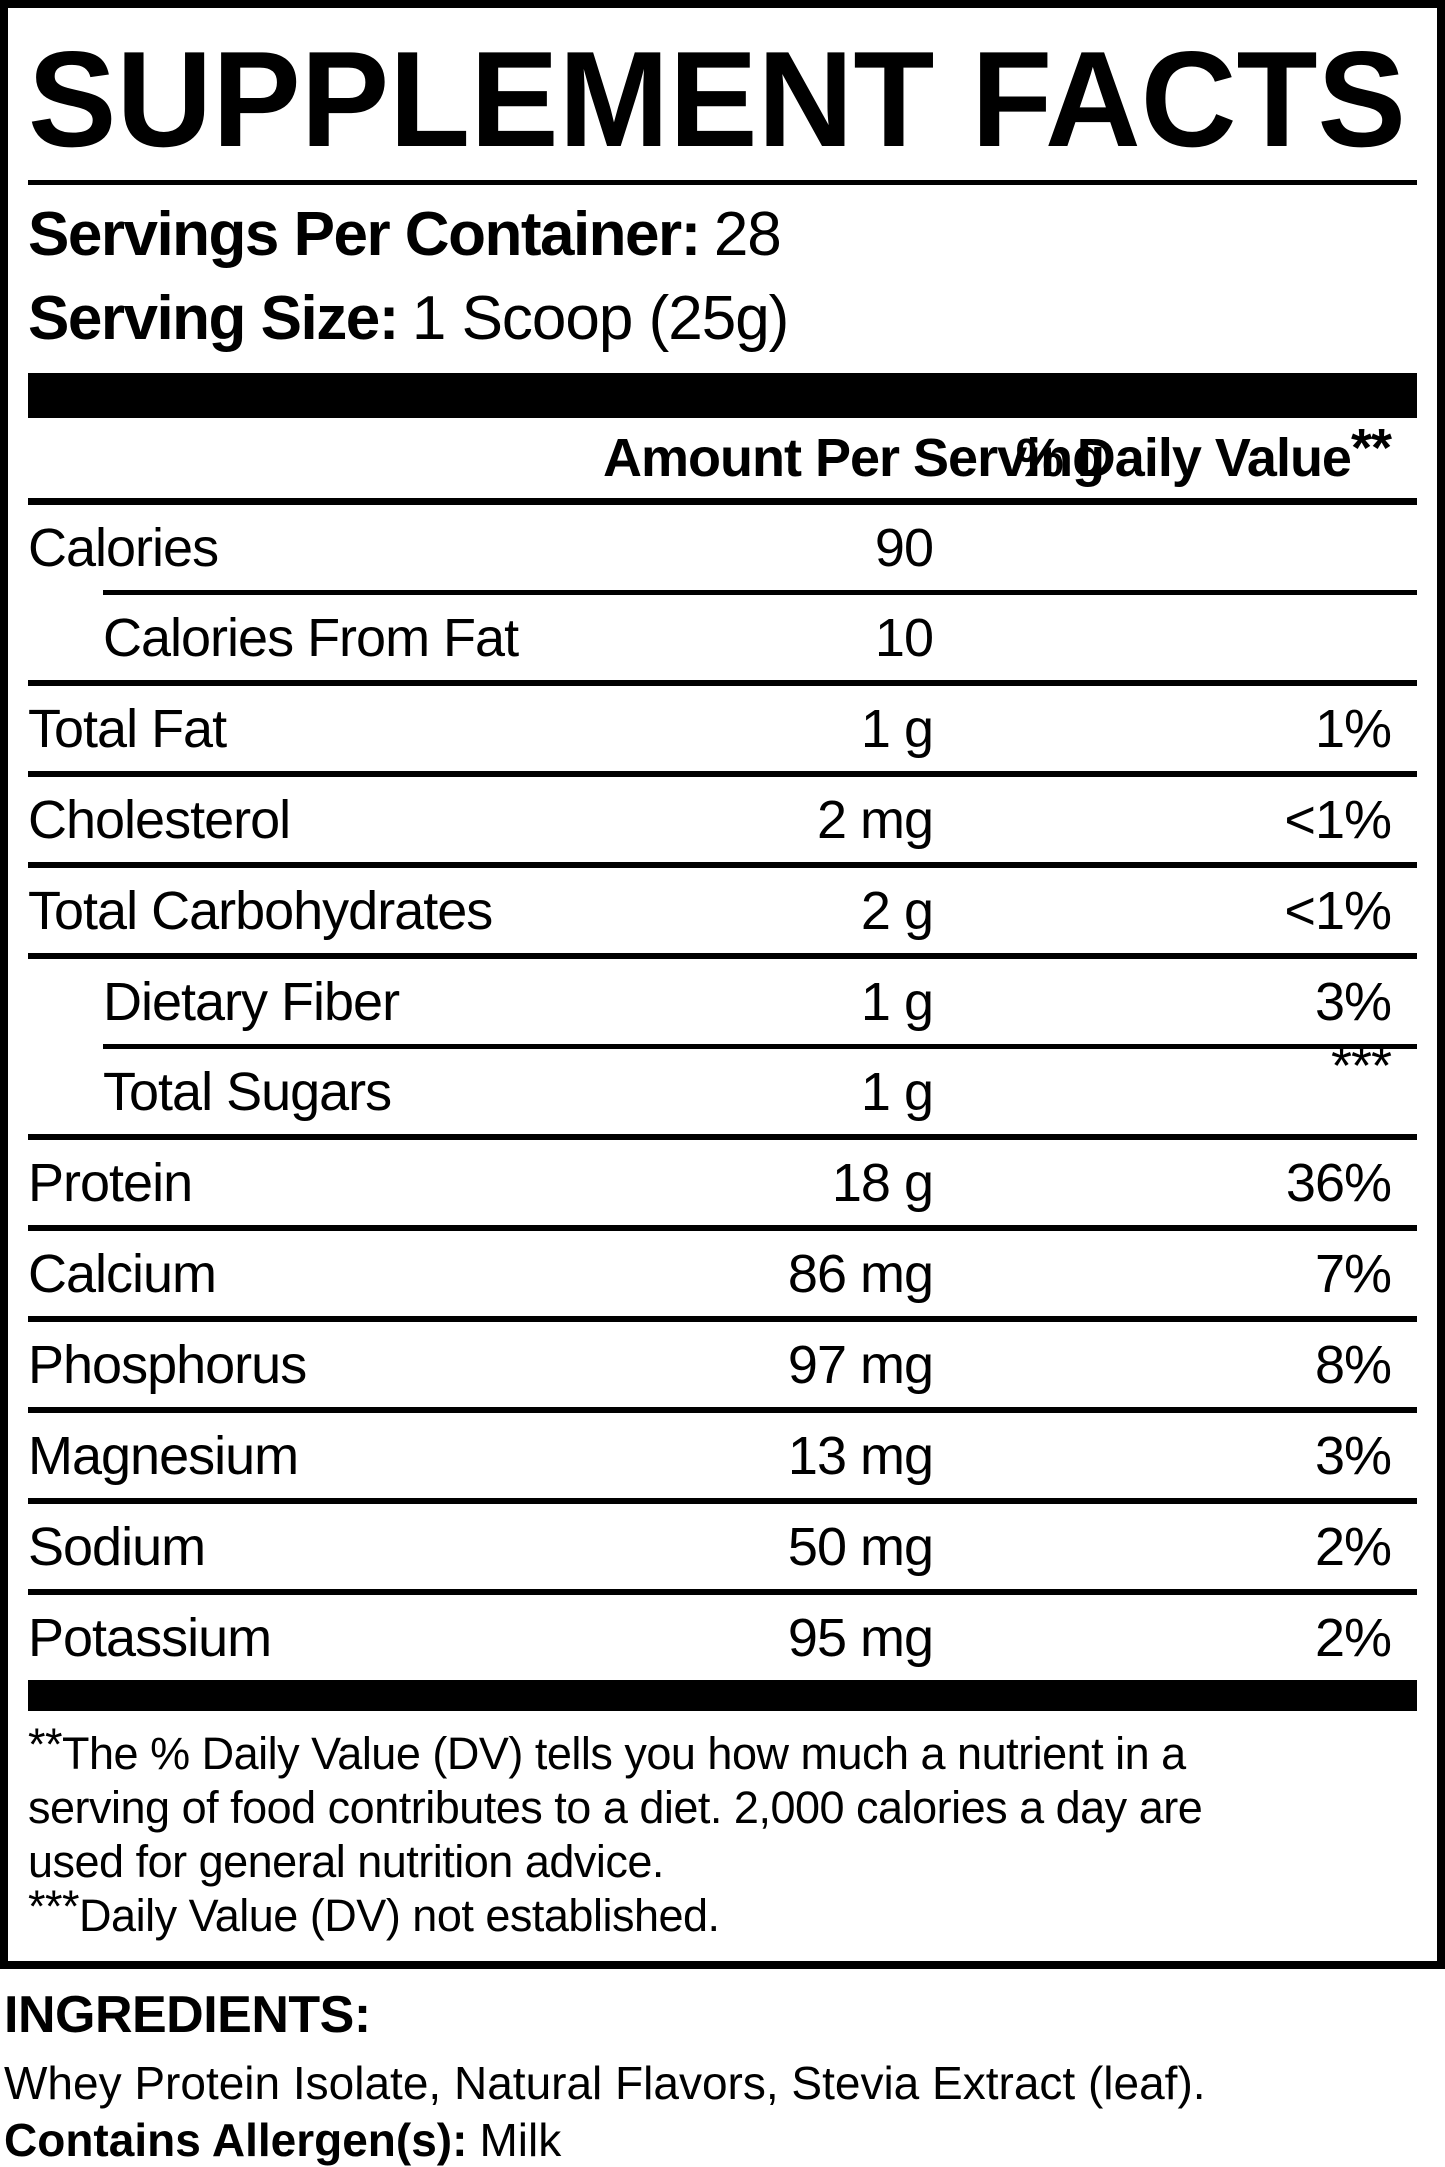 The width and height of the screenshot is (1445, 2167). I want to click on nutrient-amount: 95 mg, so click(860, 1637).